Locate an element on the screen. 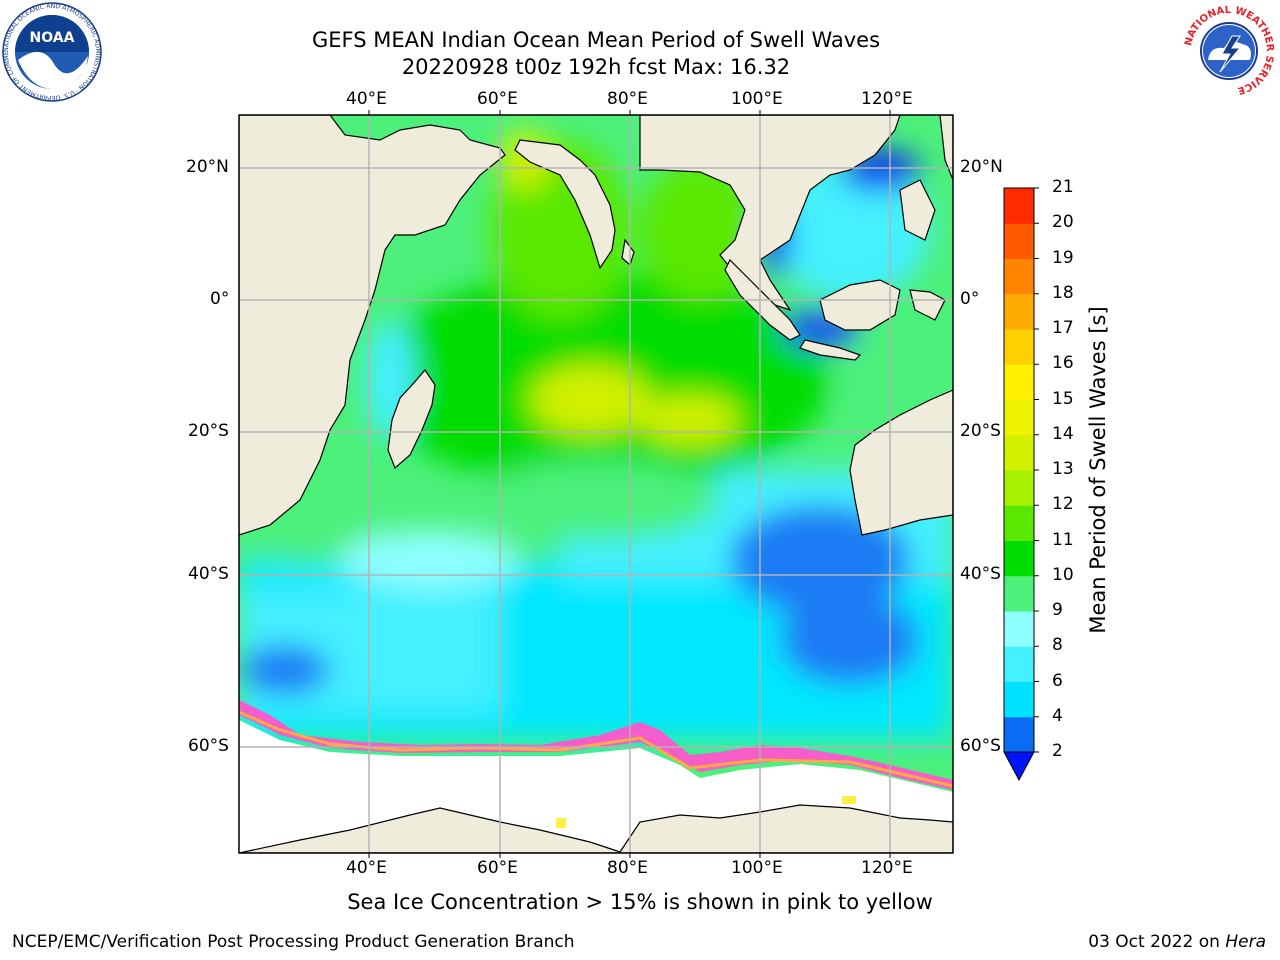  colorbar-extend-triangle is located at coordinates (1019, 766).